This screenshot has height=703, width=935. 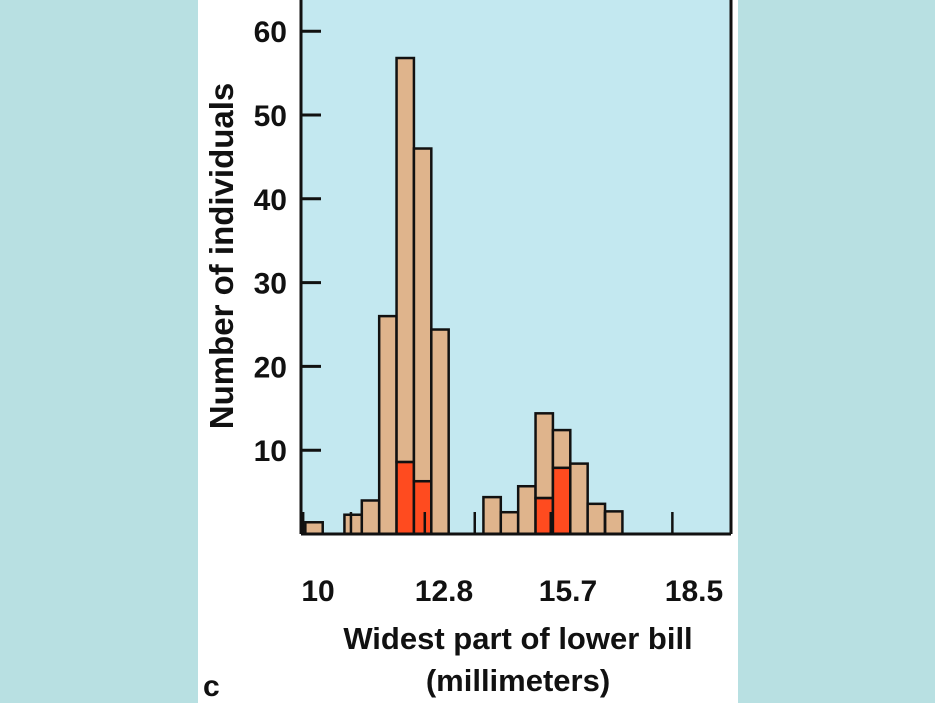 What do you see at coordinates (270, 367) in the screenshot?
I see `y-tick-label-20: 20` at bounding box center [270, 367].